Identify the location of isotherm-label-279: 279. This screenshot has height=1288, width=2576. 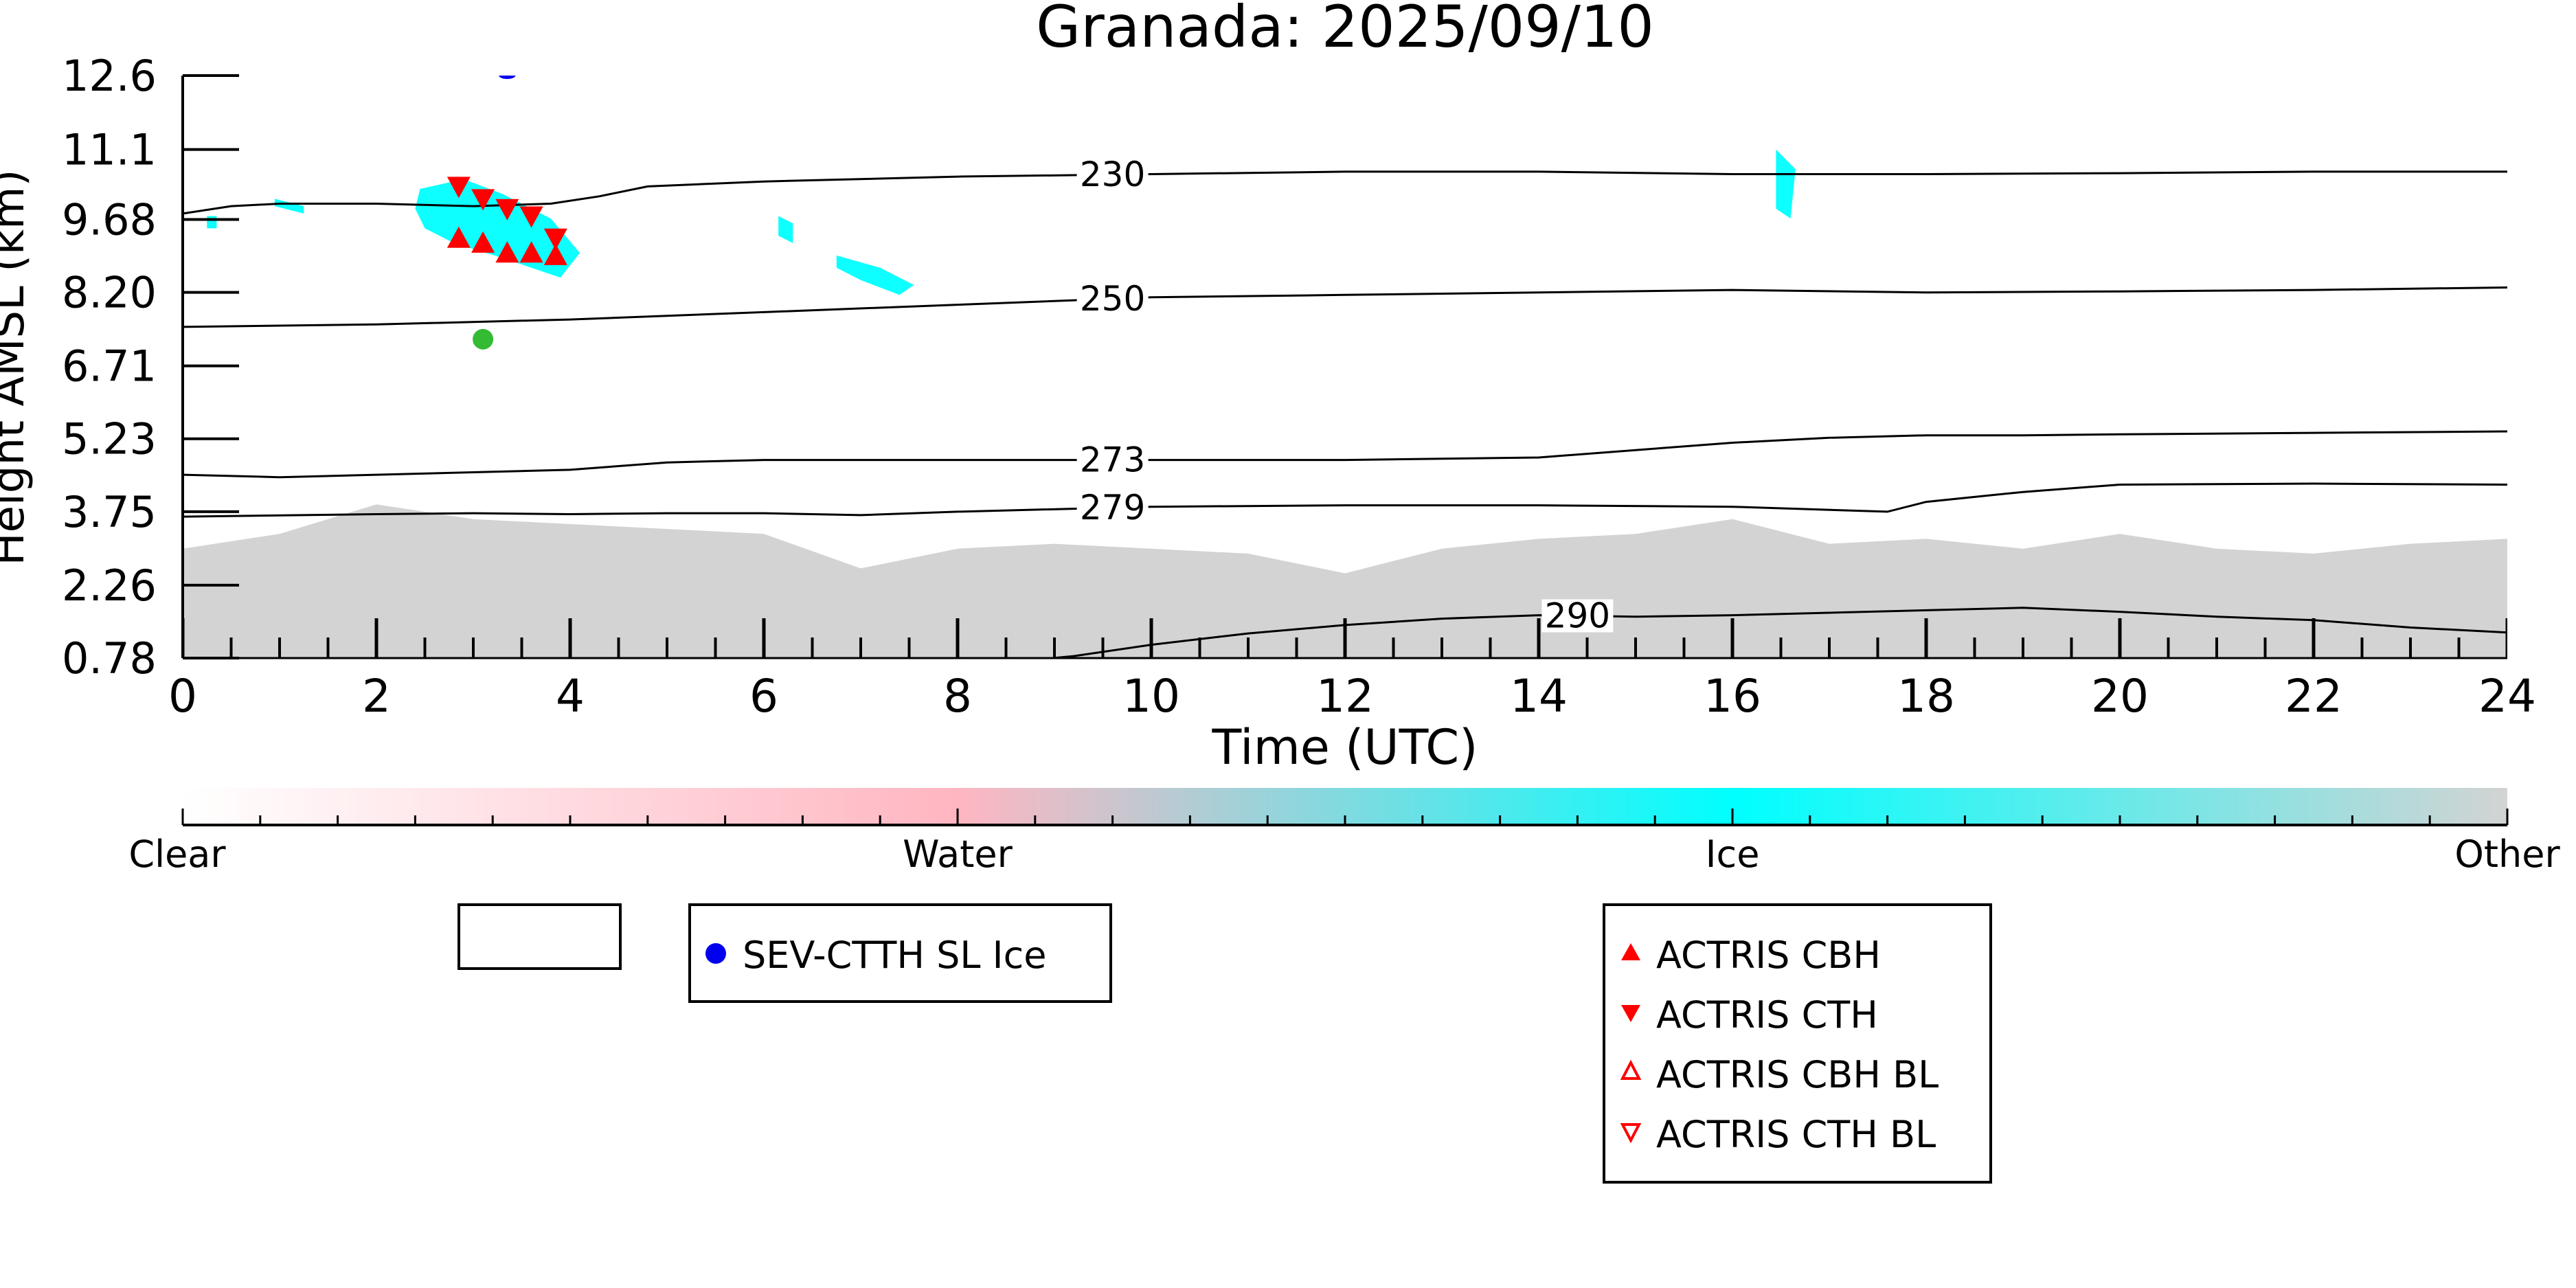
(1112, 508).